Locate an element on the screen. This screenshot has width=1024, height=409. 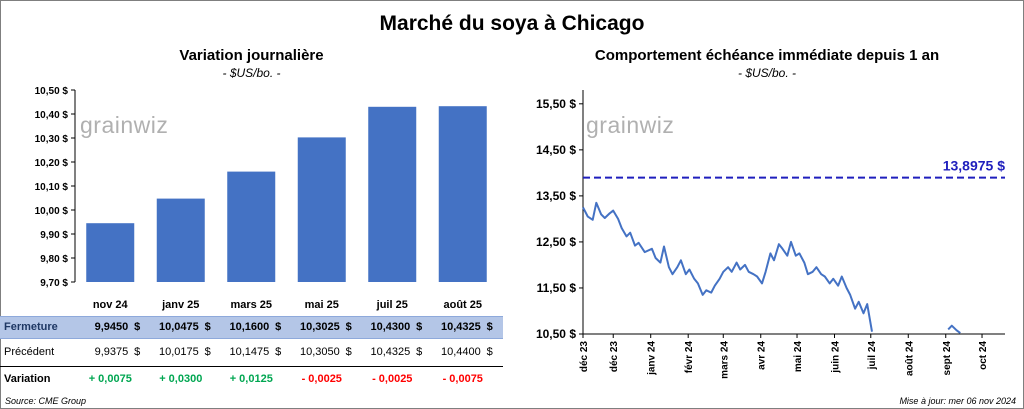
line-x-tick-label: juil 24 is located at coordinates (872, 356).